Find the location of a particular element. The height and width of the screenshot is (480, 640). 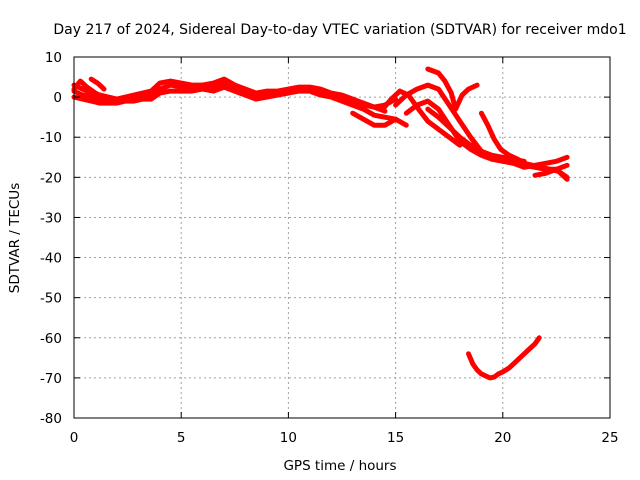

y-tick-label: -80 is located at coordinates (51, 419).